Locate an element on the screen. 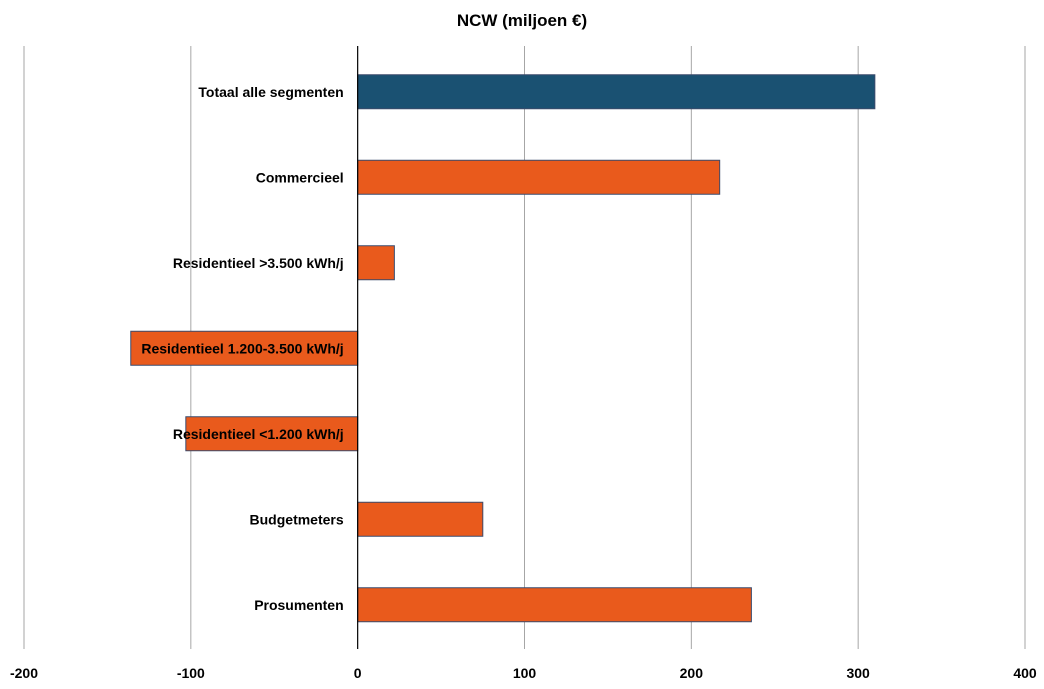 Image resolution: width=1044 pixels, height=689 pixels. x-tick-label: 300 is located at coordinates (858, 673).